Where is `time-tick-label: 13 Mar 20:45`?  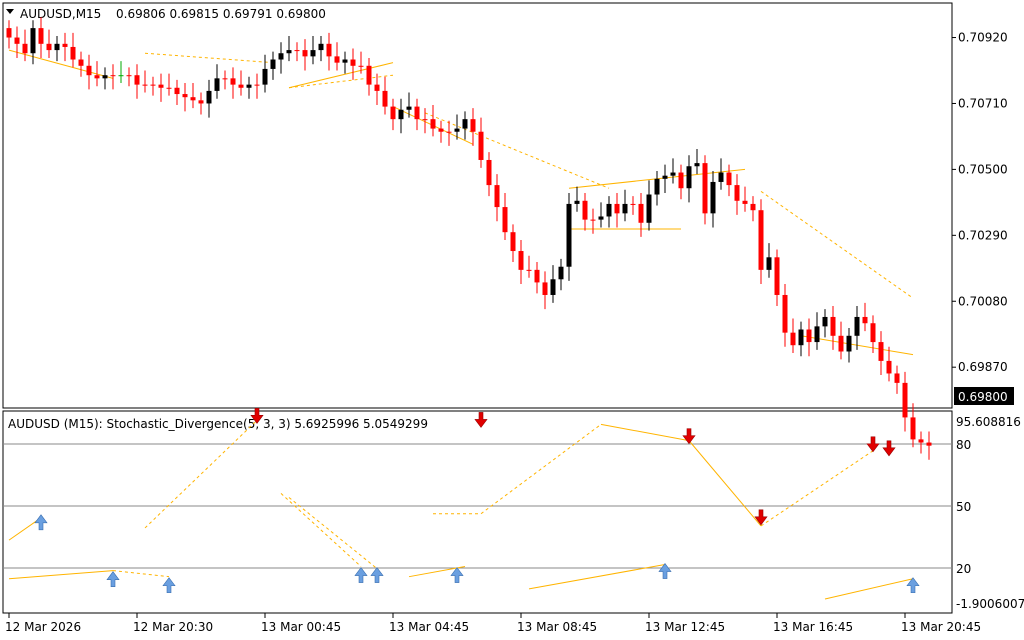 time-tick-label: 13 Mar 20:45 is located at coordinates (941, 627).